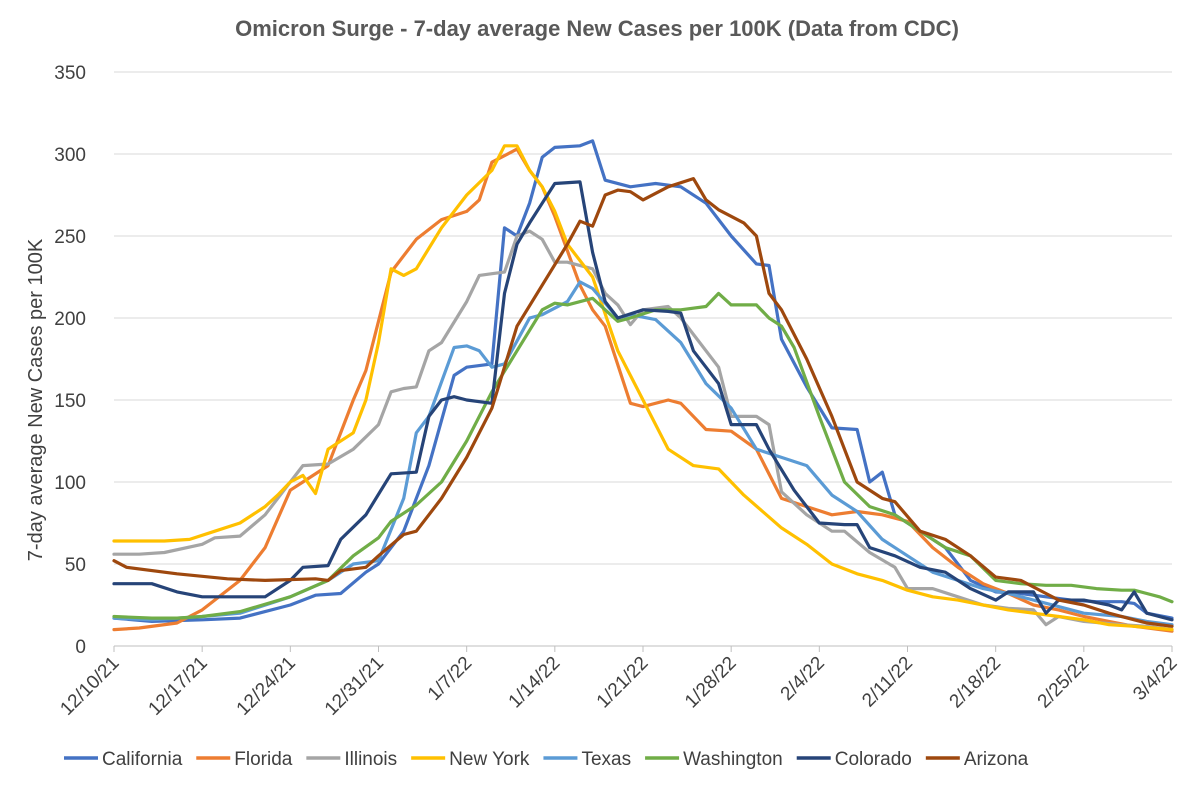  I want to click on y-axis-ticks: 0 50 100 150 200 250 300 350, so click(70, 360).